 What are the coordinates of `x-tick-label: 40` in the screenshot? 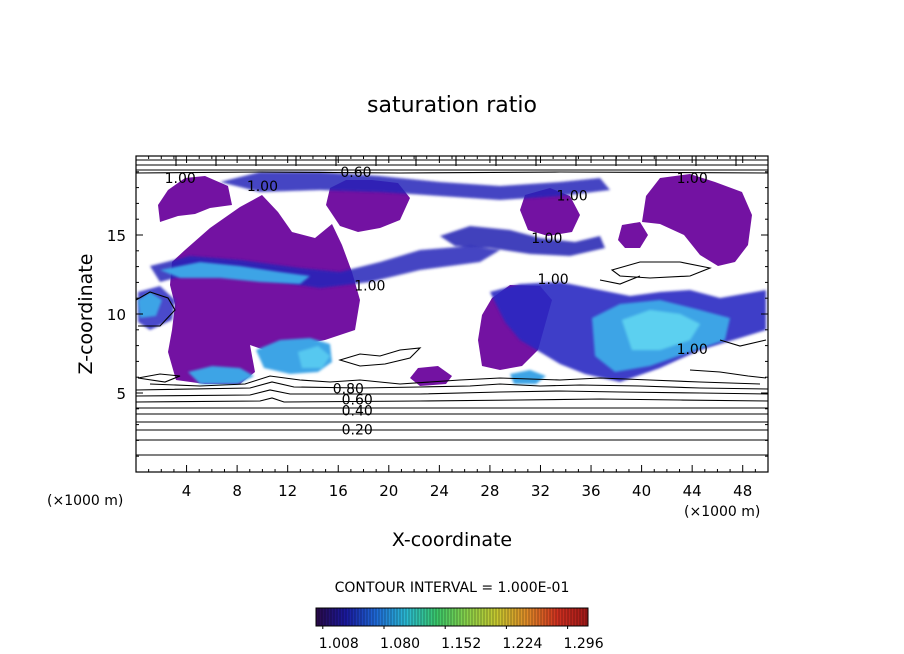 It's located at (641, 491).